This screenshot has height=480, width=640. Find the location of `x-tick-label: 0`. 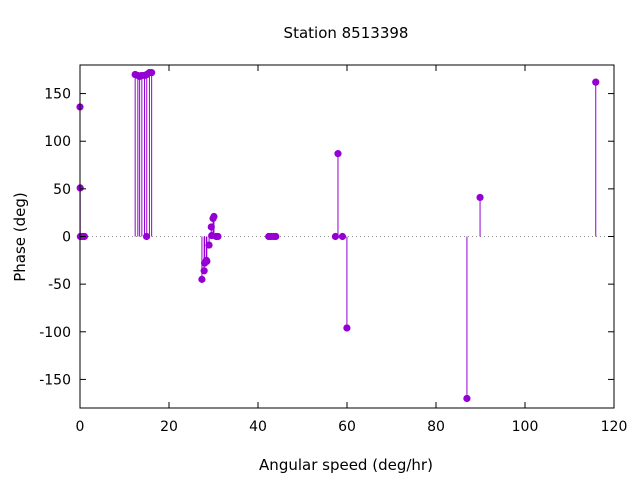

x-tick-label: 0 is located at coordinates (80, 427).